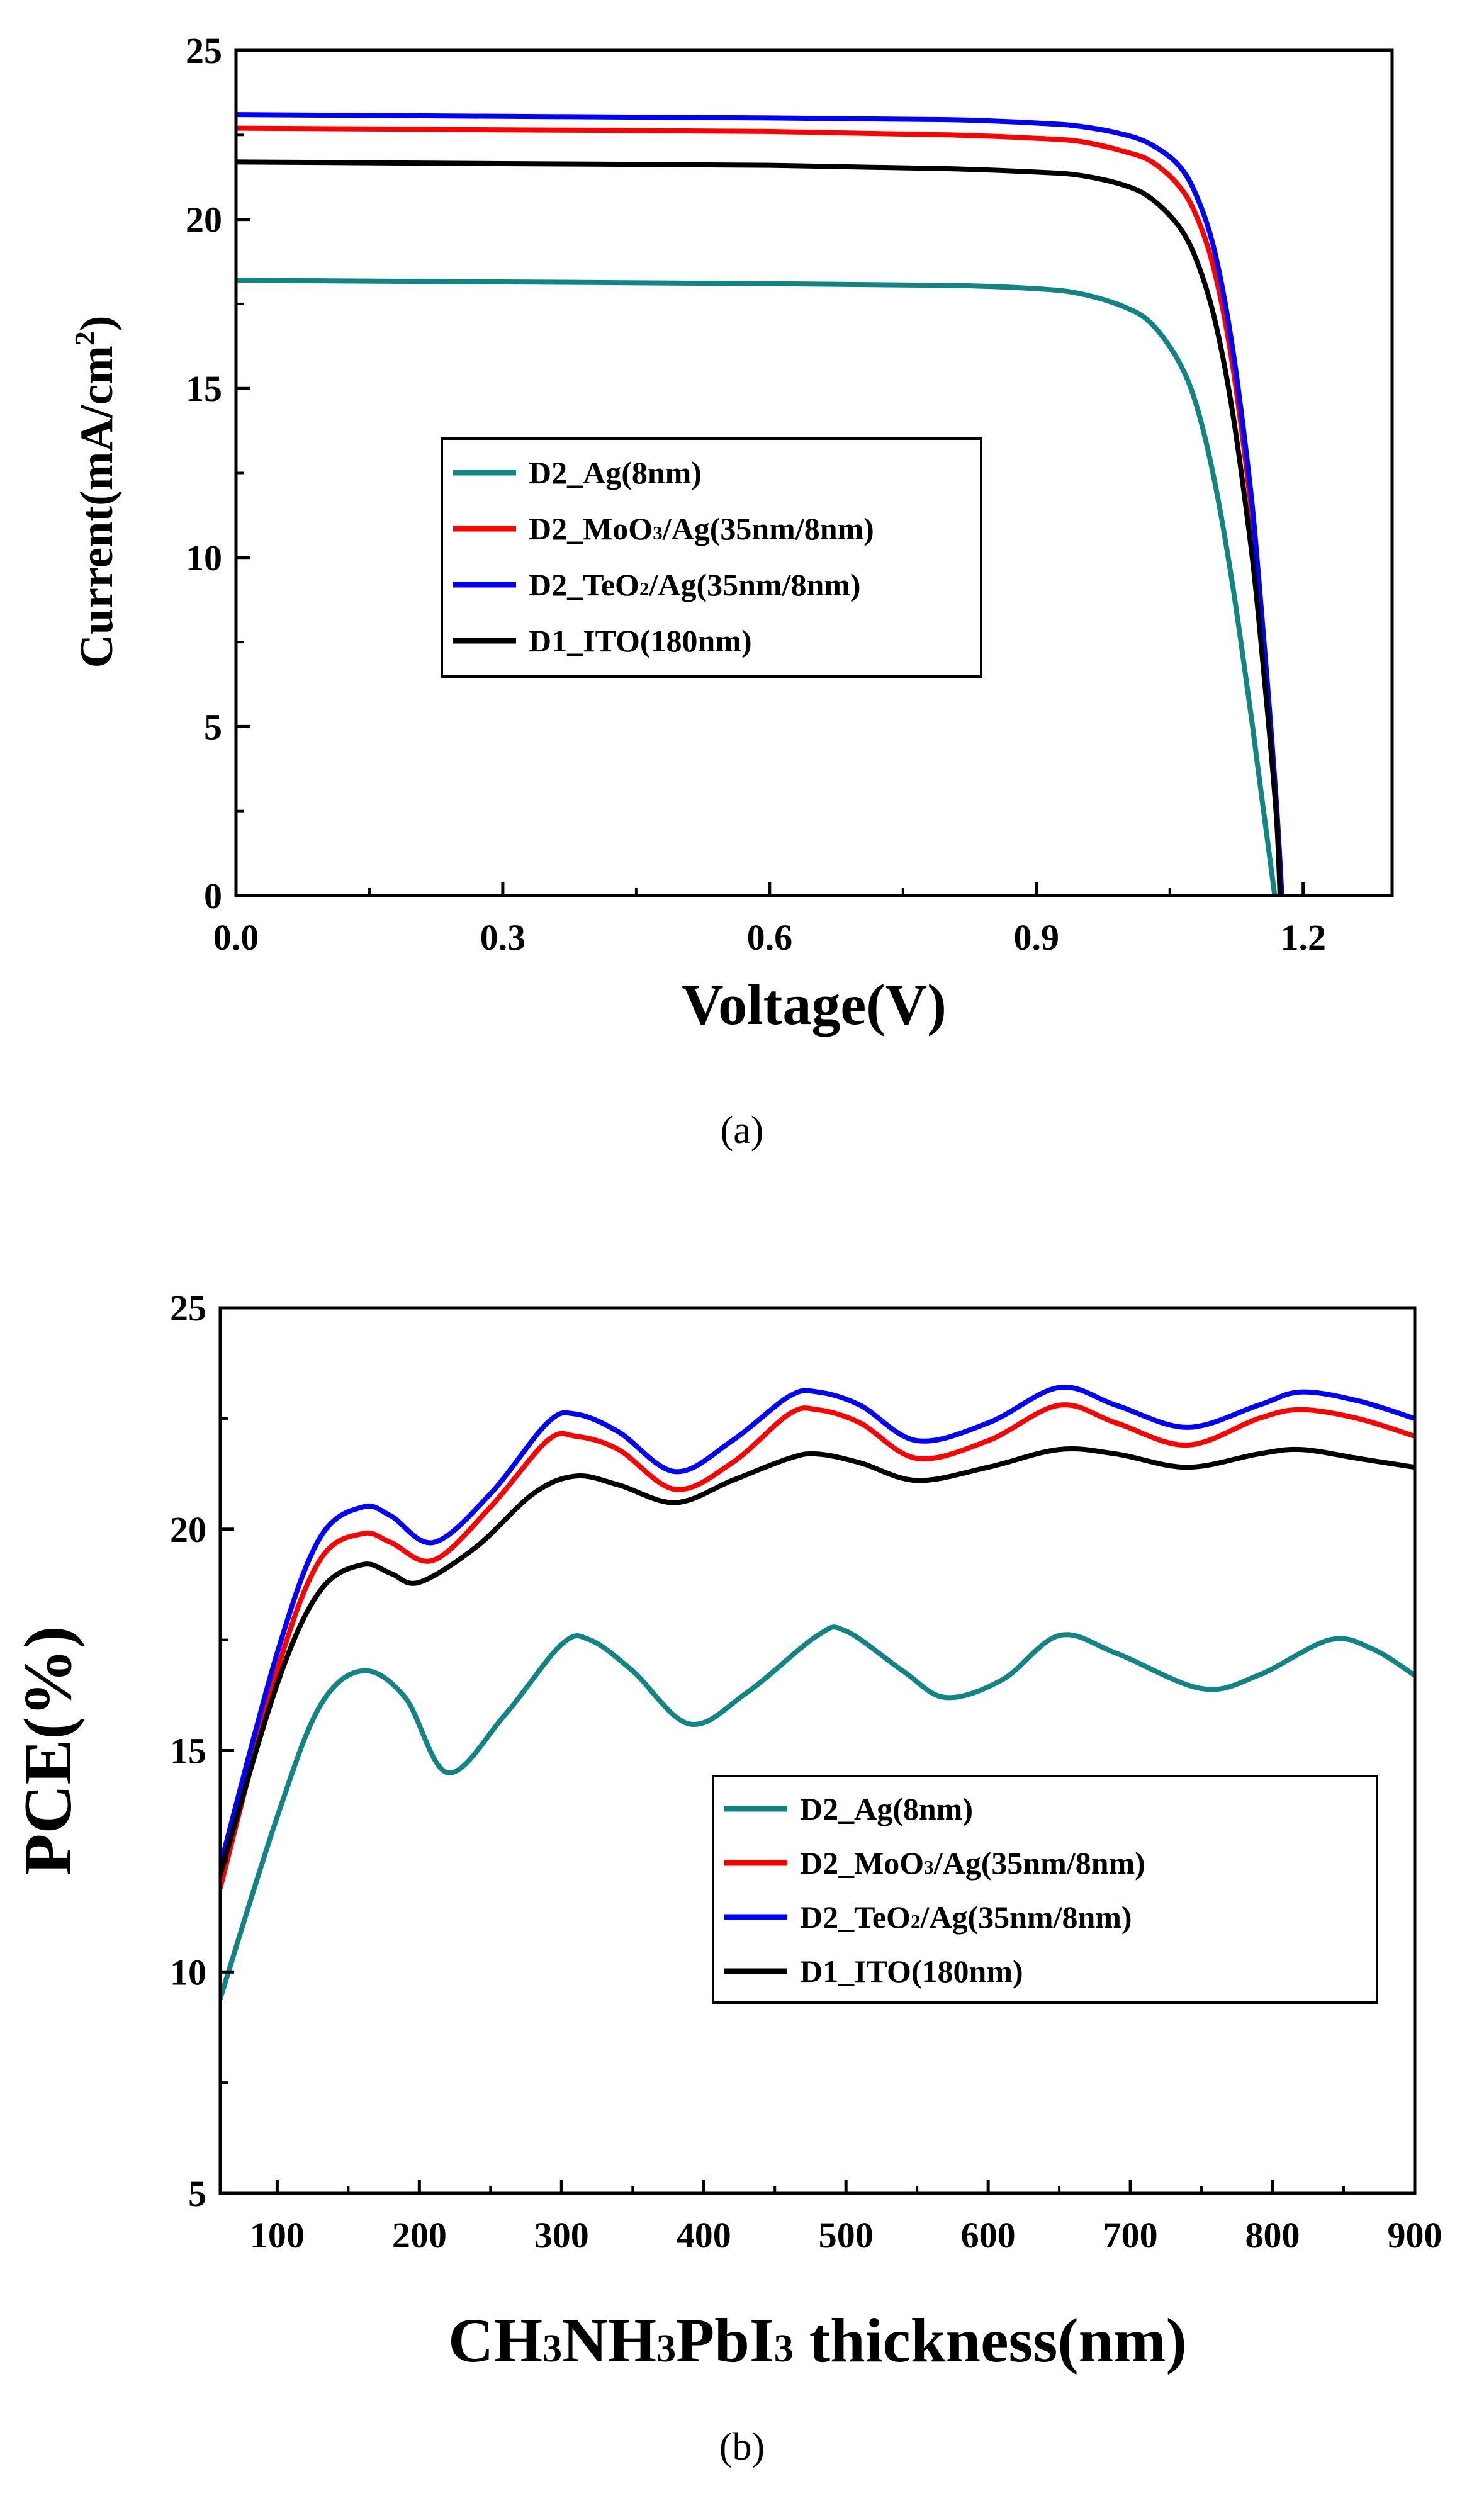 The image size is (1484, 2503). Describe the element at coordinates (1130, 2235) in the screenshot. I see `b-x-tick-label: 700` at that location.